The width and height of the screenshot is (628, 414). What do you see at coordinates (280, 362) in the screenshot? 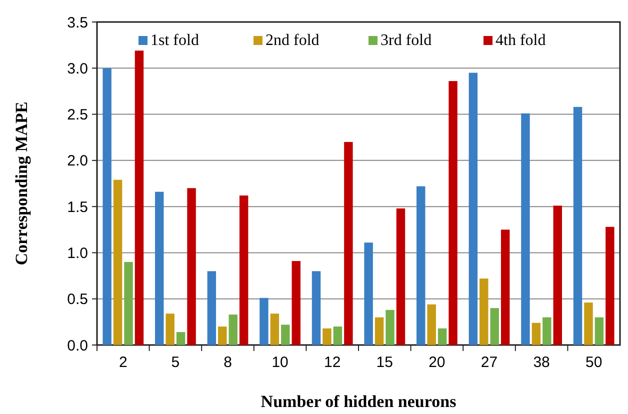
I see `x-tick-label: 10` at bounding box center [280, 362].